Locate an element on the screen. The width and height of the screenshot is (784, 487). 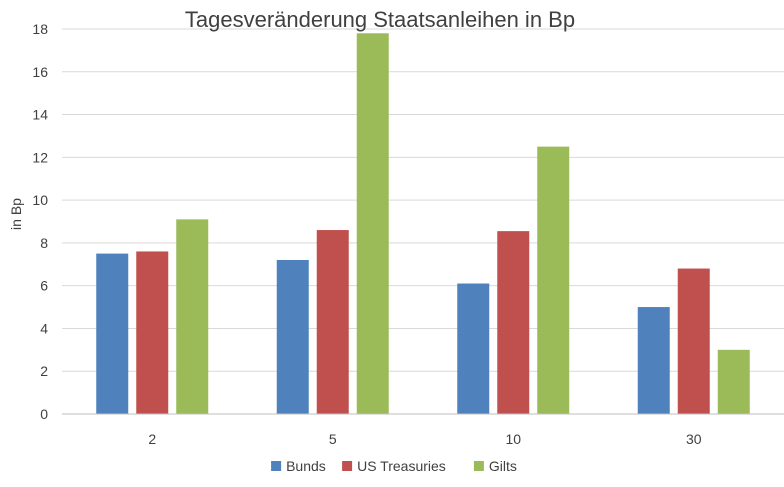
x-tick-label: 30 is located at coordinates (694, 439).